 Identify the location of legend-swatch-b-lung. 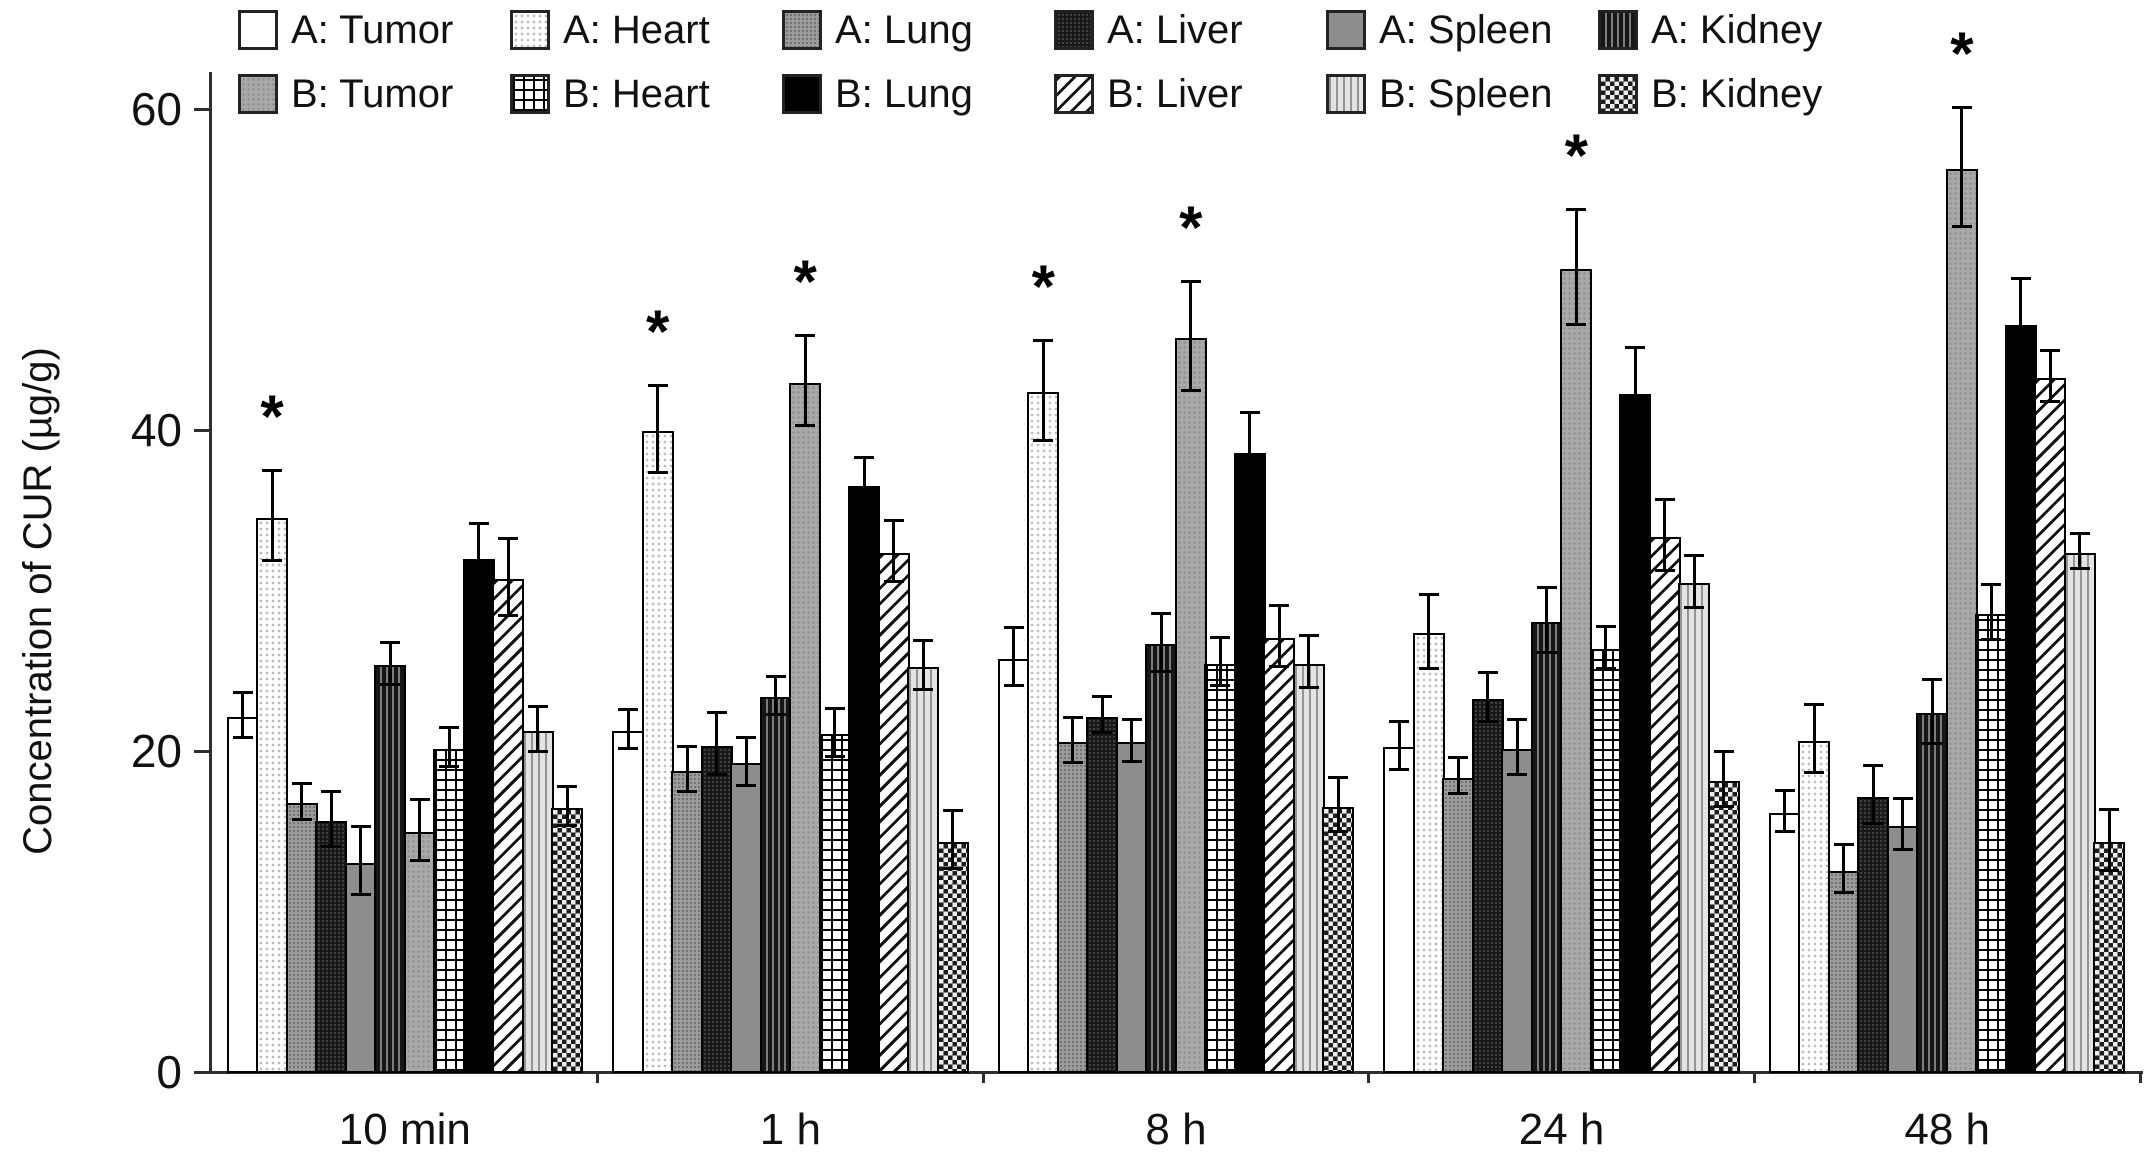
(802, 94).